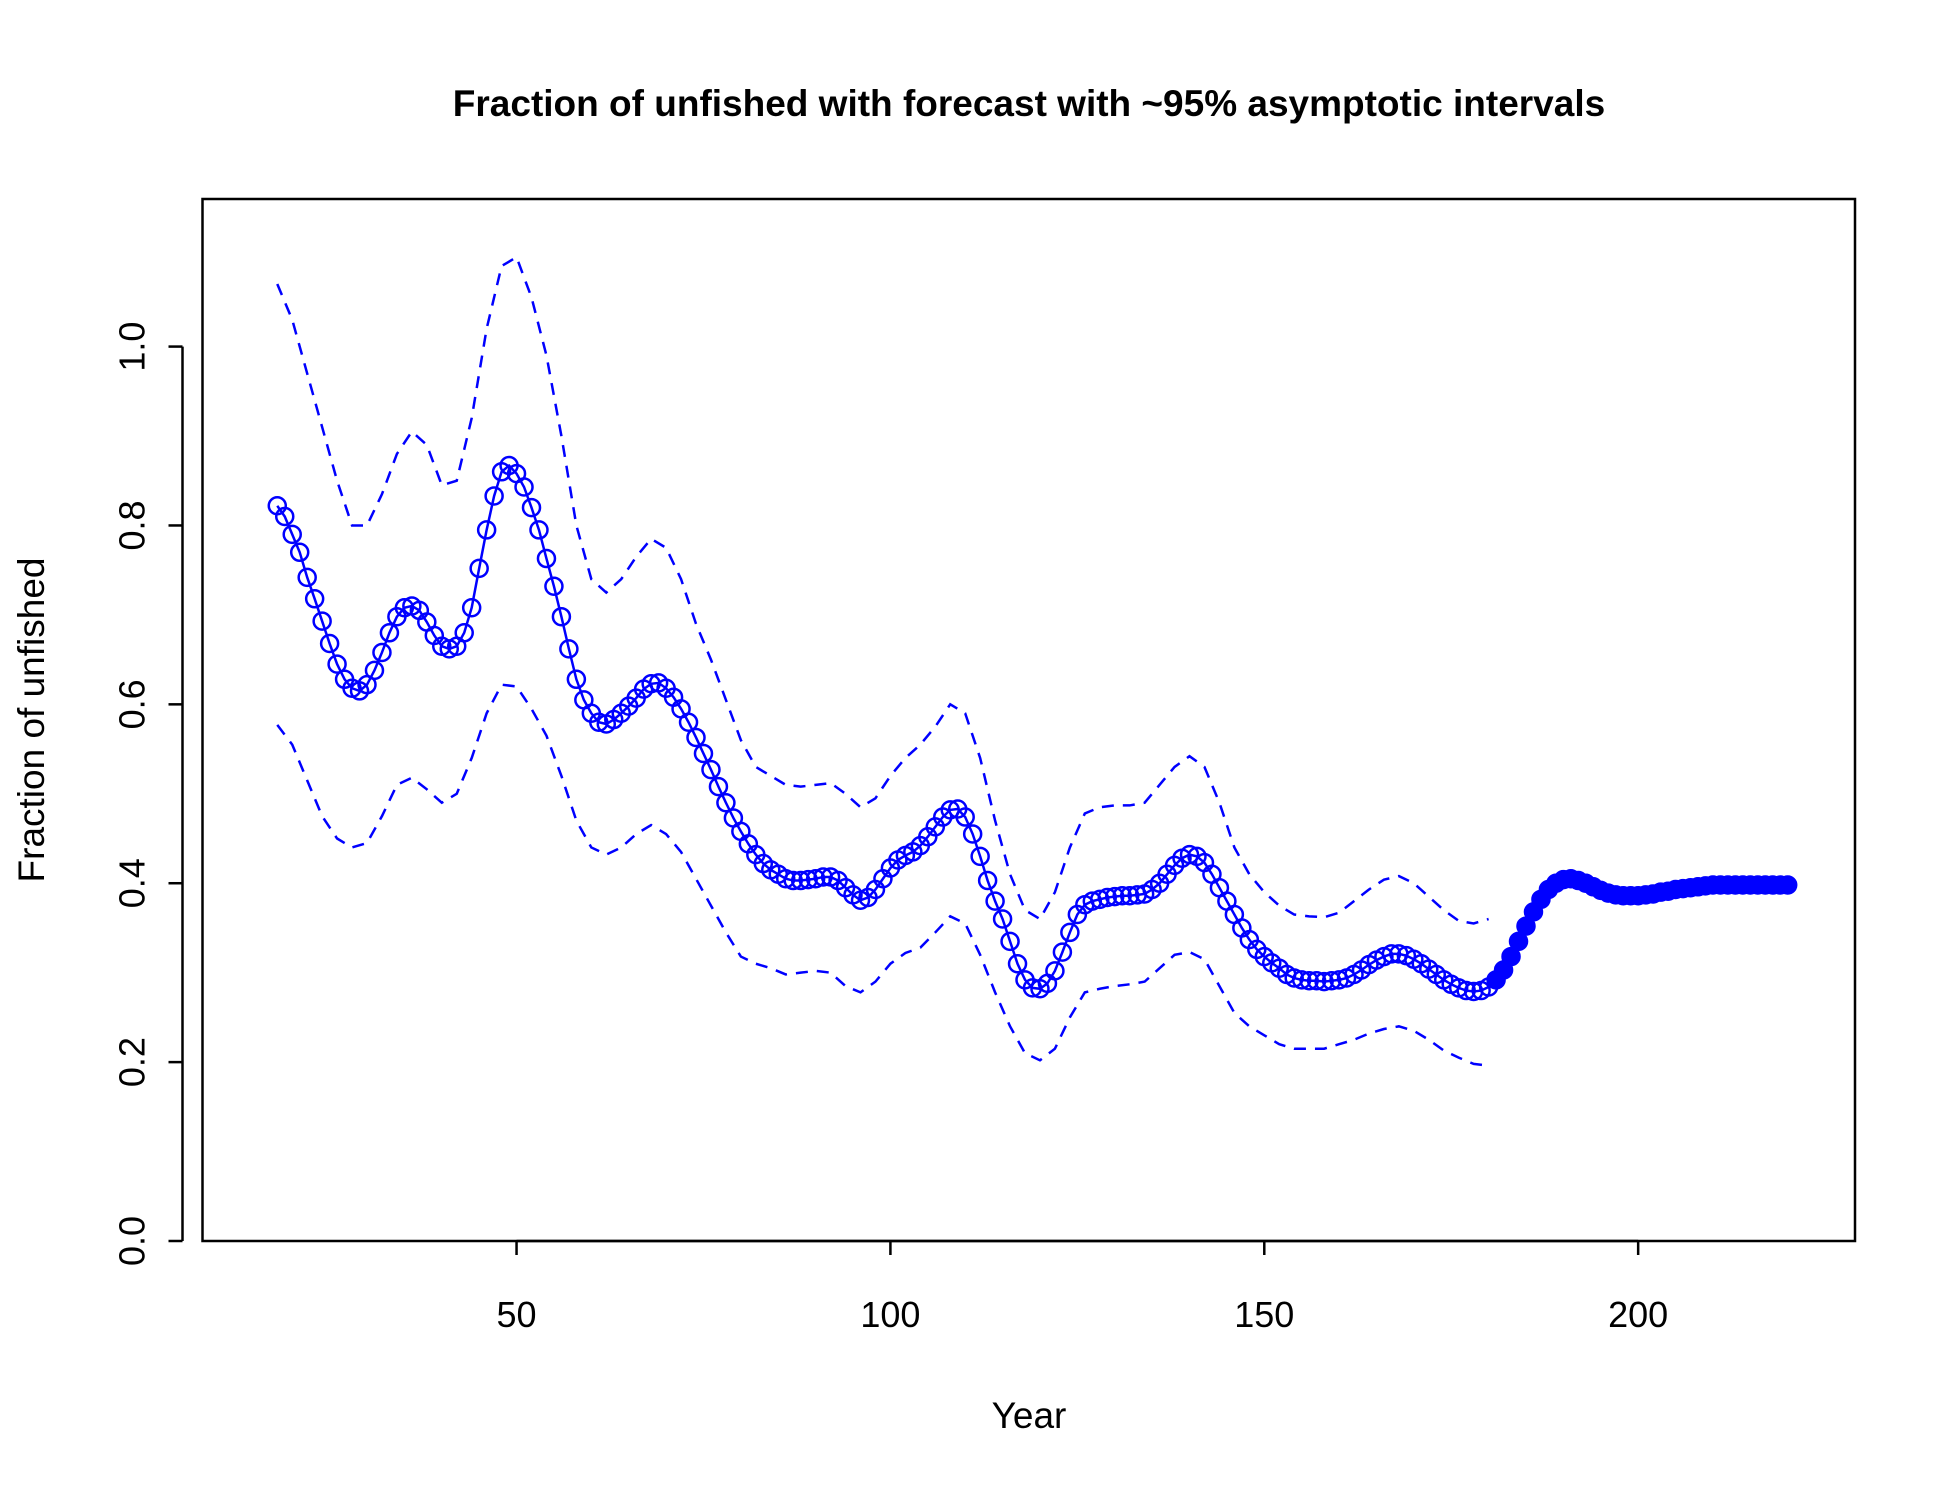 This screenshot has height=1500, width=1950. Describe the element at coordinates (132, 347) in the screenshot. I see `y-tick-label: 1.0` at that location.